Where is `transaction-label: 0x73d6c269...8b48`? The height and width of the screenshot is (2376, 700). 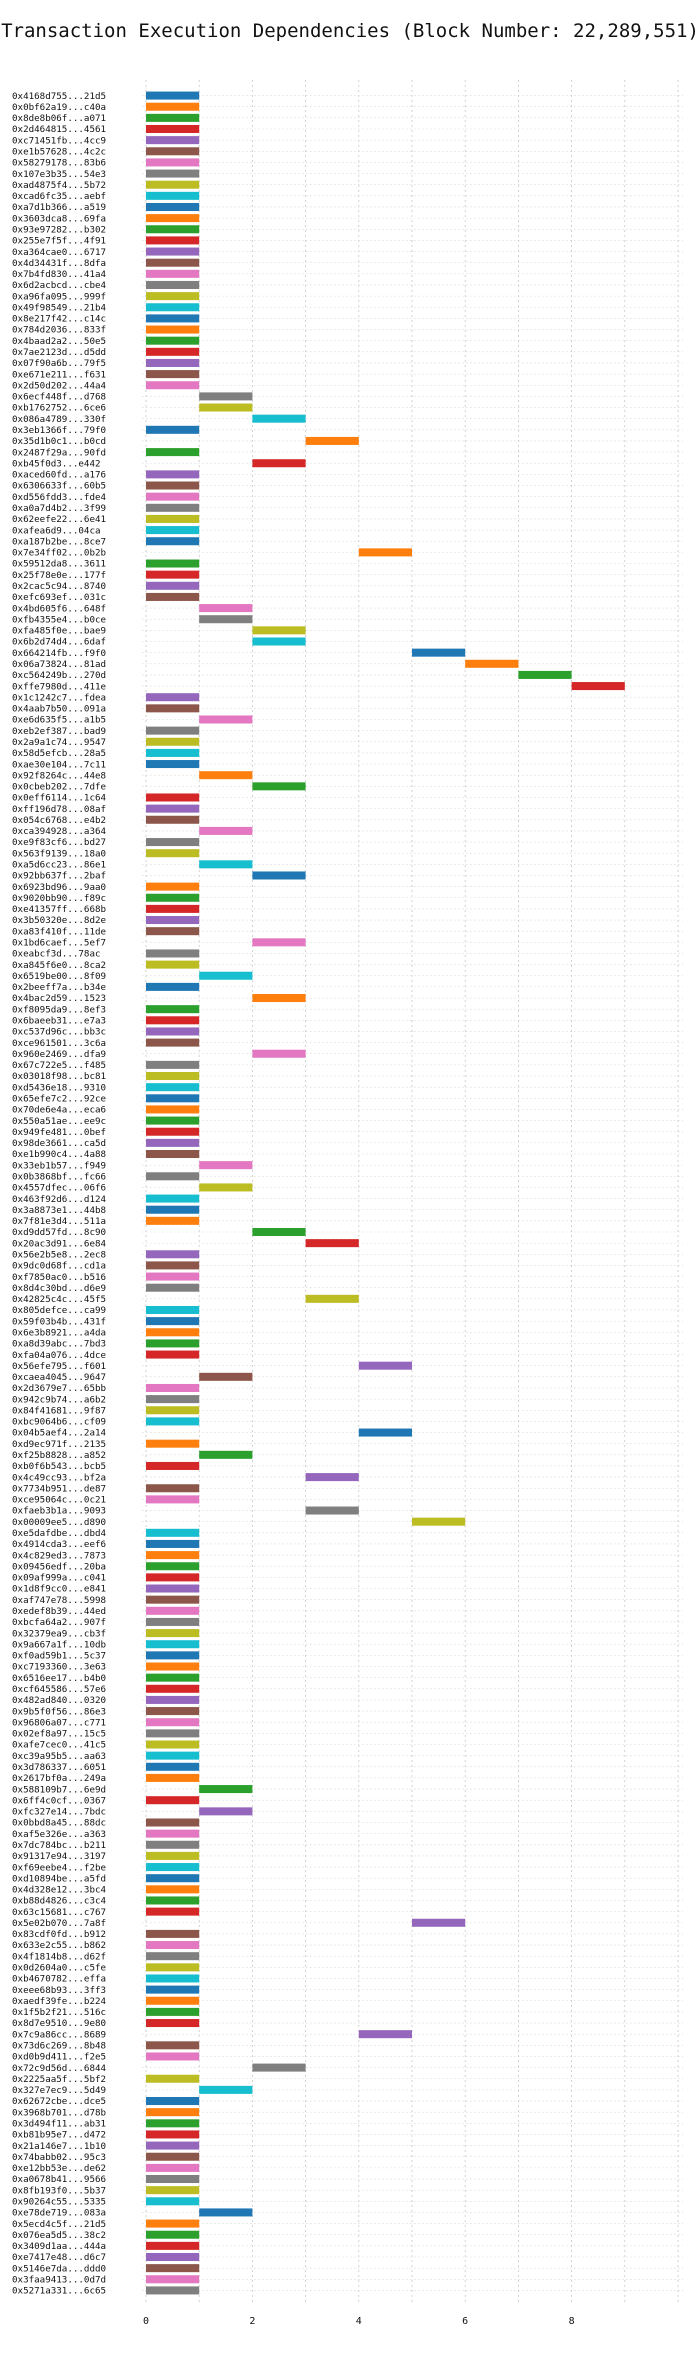 transaction-label: 0x73d6c269...8b48 is located at coordinates (59, 2046).